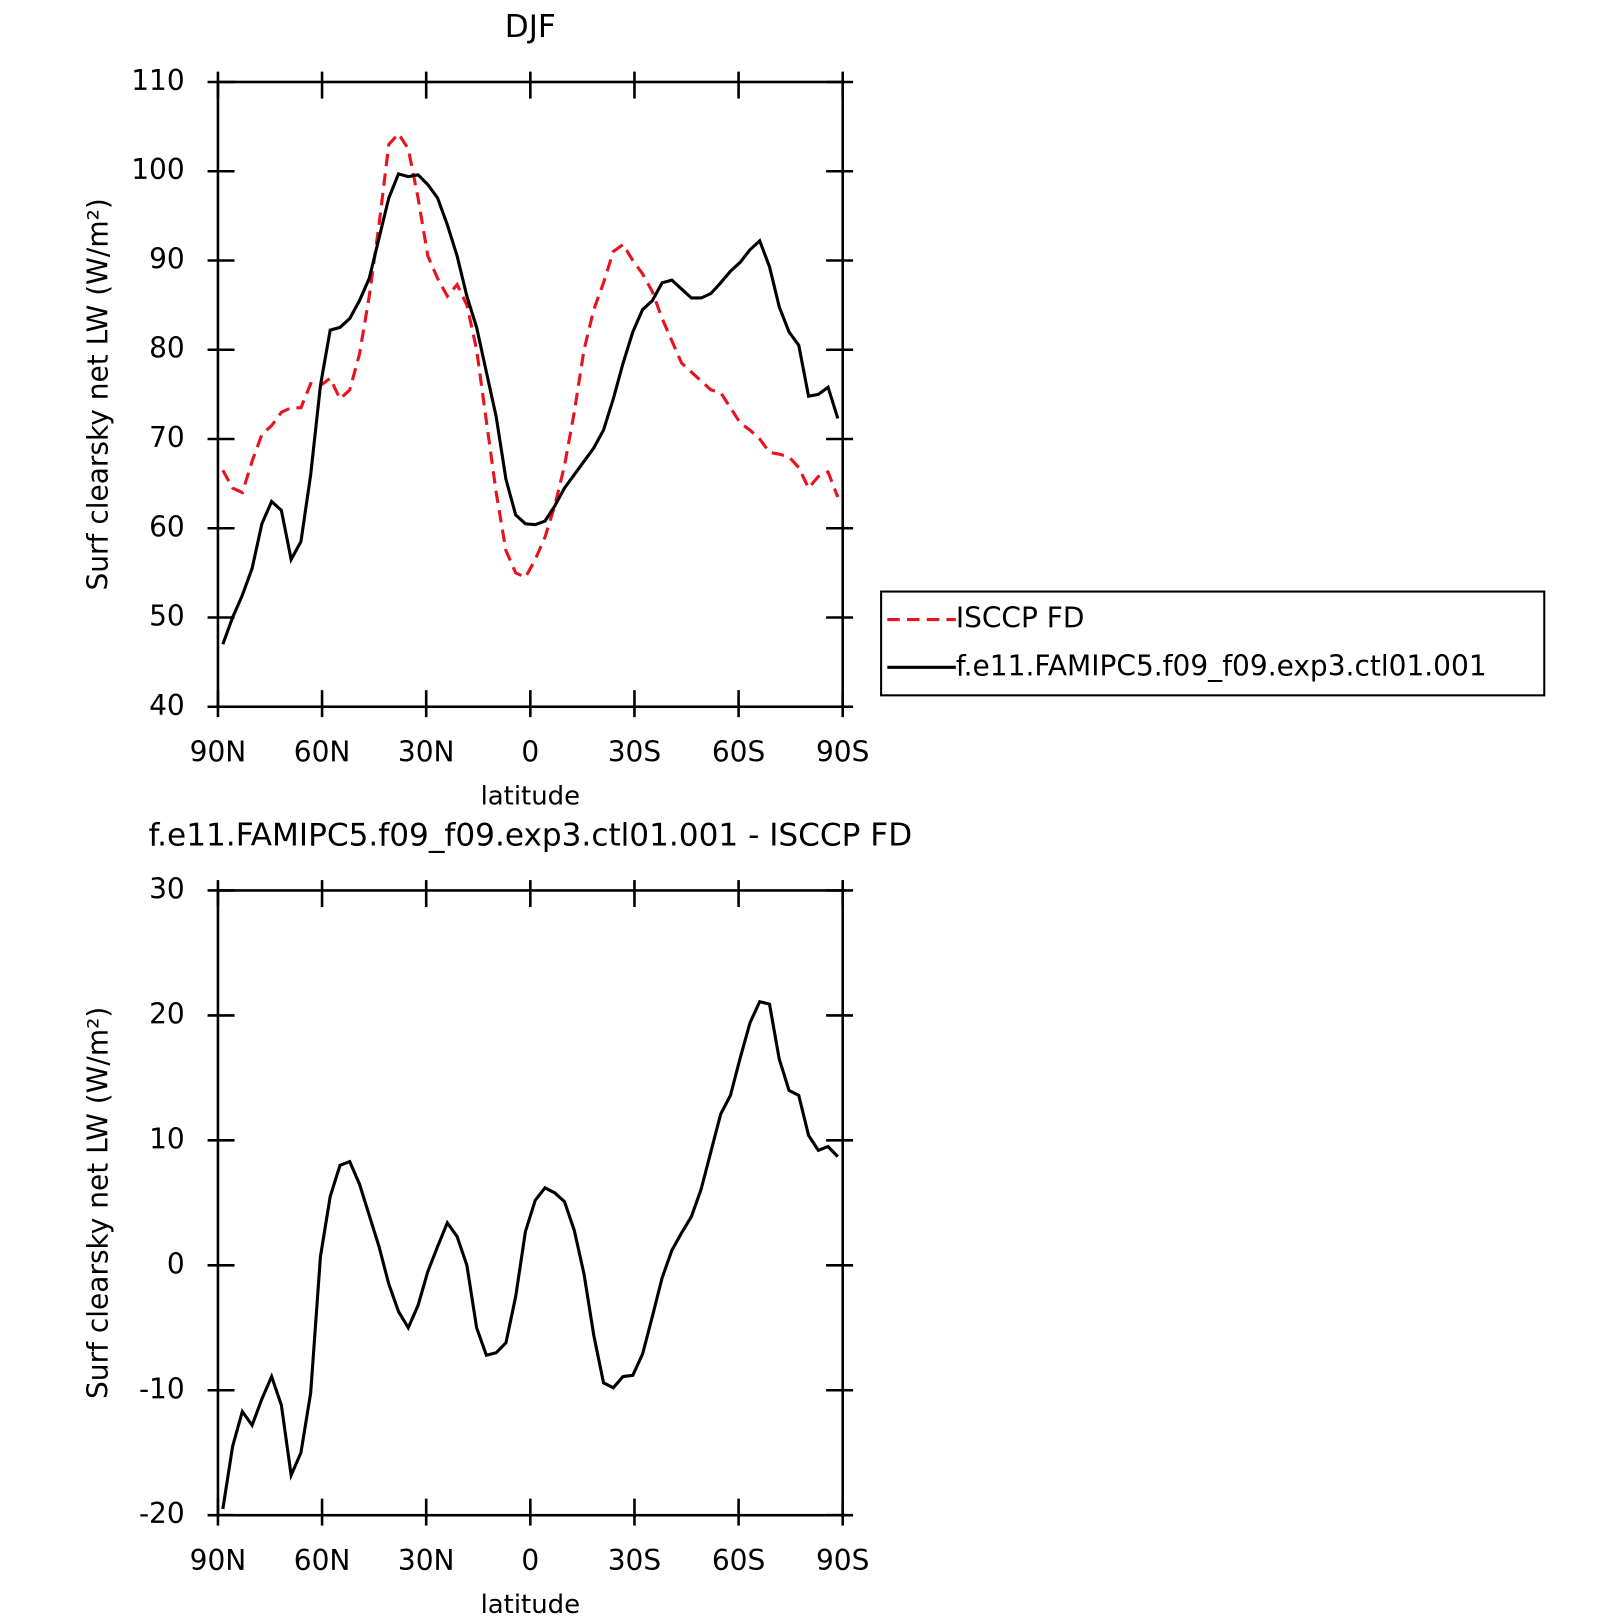 The width and height of the screenshot is (1619, 1619). Describe the element at coordinates (530, 27) in the screenshot. I see `chart-title: DJF` at that location.